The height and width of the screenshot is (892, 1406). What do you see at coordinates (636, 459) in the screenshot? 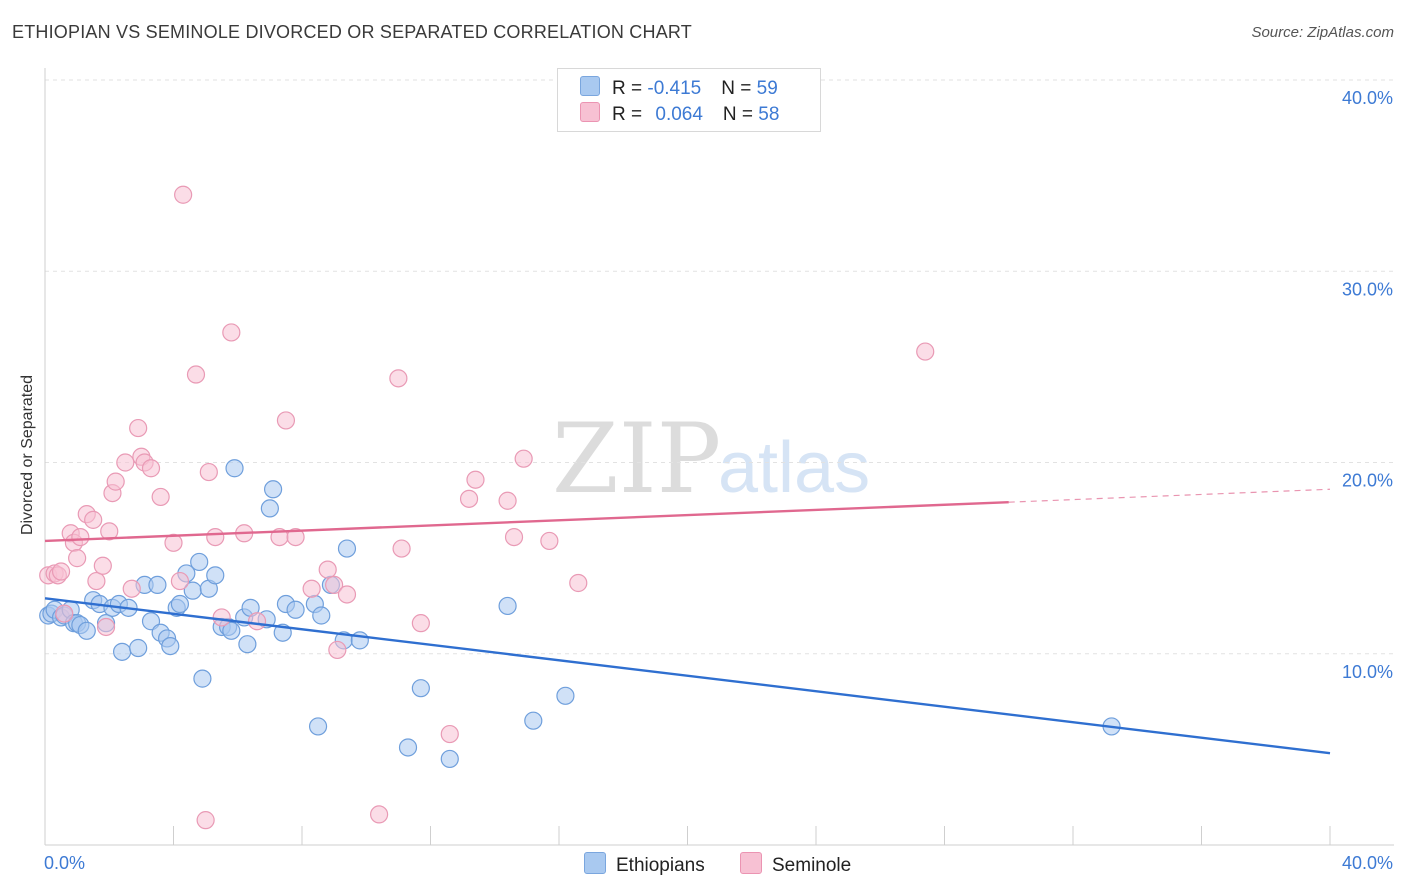
I see `watermark-zip: ZIP` at bounding box center [636, 459].